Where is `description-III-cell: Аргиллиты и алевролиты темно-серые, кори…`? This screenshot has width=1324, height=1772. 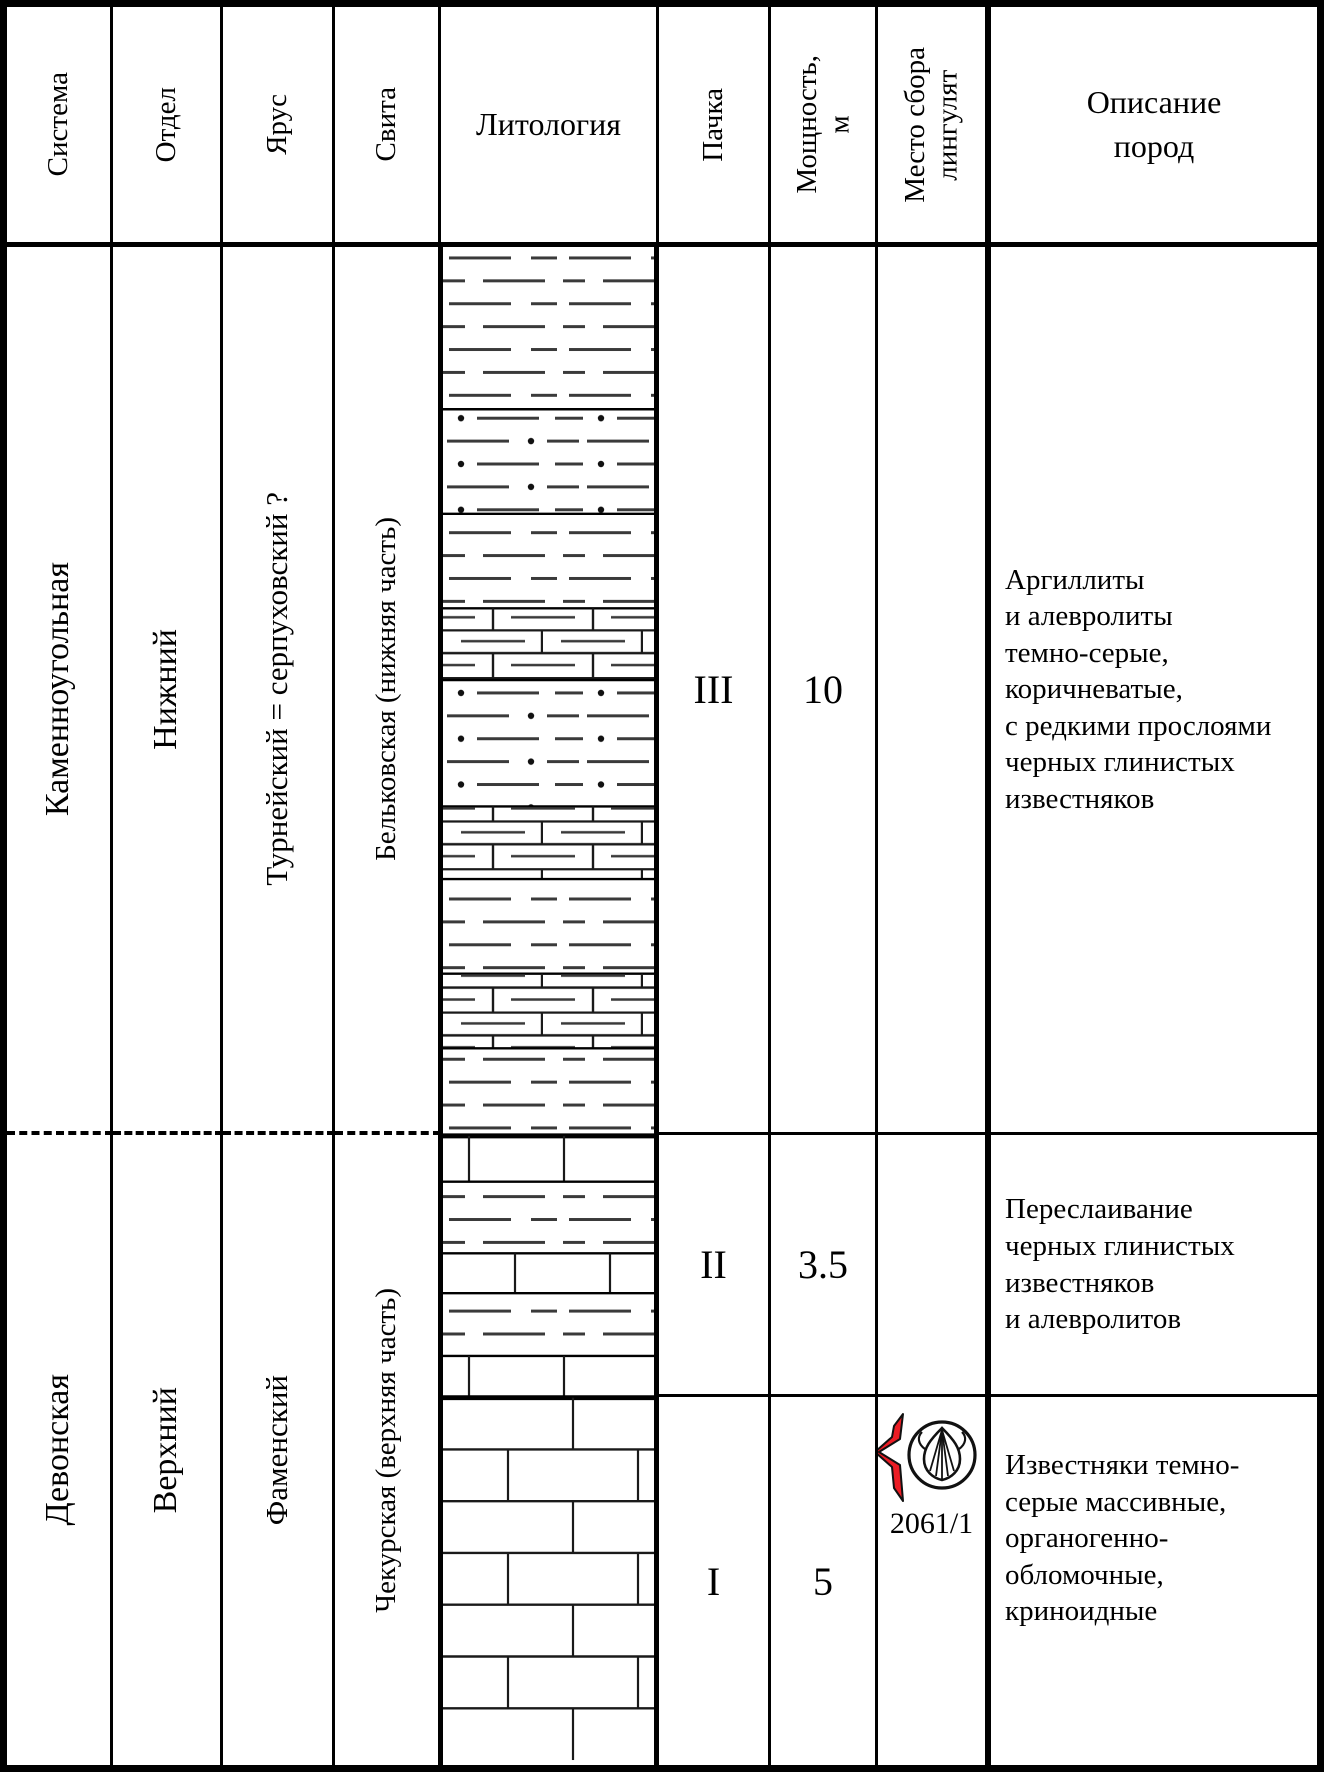 description-III-cell: Аргиллиты и алевролиты темно-серые, кори… is located at coordinates (1152, 691).